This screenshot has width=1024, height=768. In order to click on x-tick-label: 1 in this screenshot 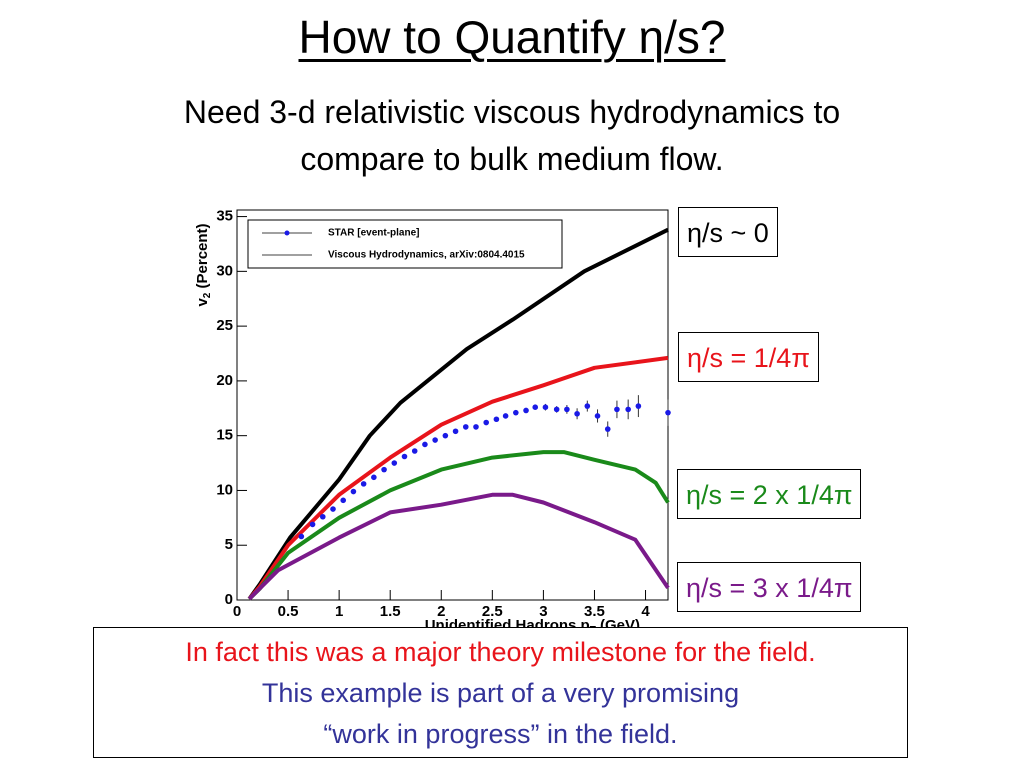, I will do `click(339, 611)`.